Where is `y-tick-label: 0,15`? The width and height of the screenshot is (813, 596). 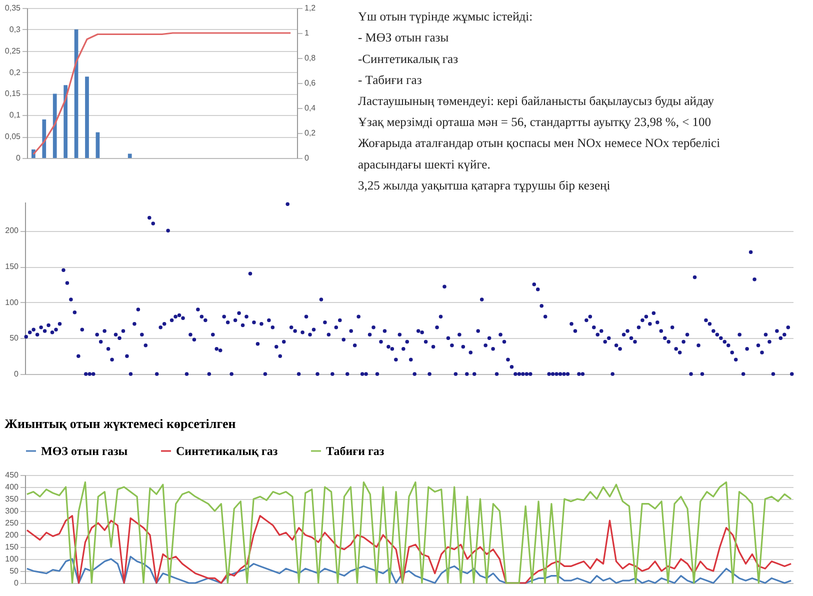 y-tick-label: 0,15 is located at coordinates (13, 93).